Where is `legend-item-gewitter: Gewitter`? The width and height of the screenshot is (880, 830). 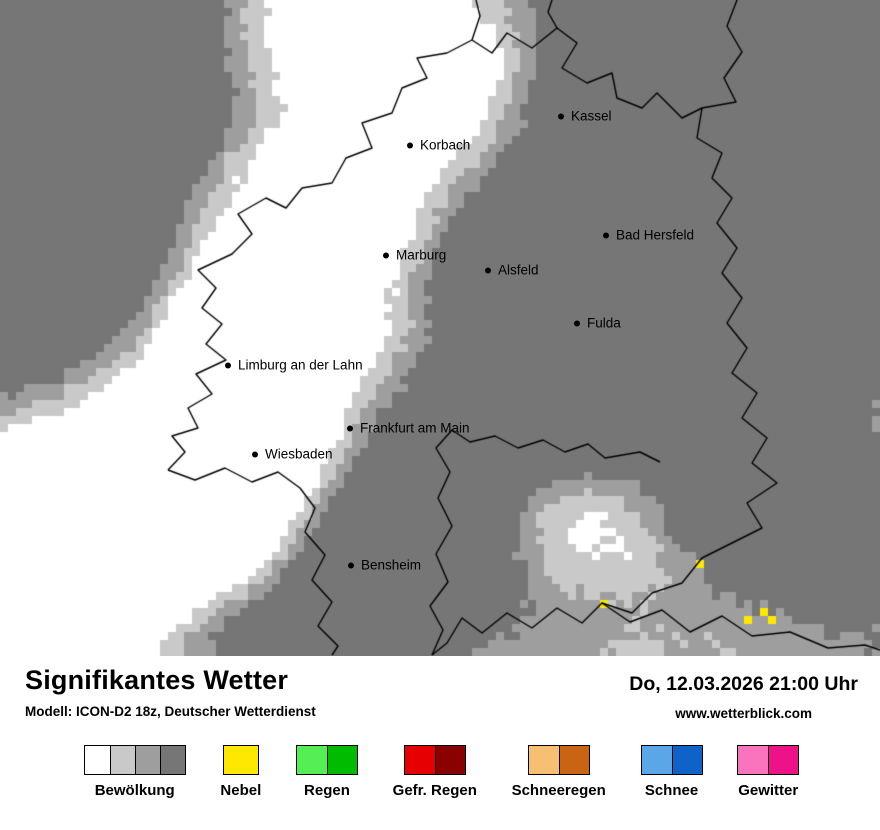 legend-item-gewitter: Gewitter is located at coordinates (768, 772).